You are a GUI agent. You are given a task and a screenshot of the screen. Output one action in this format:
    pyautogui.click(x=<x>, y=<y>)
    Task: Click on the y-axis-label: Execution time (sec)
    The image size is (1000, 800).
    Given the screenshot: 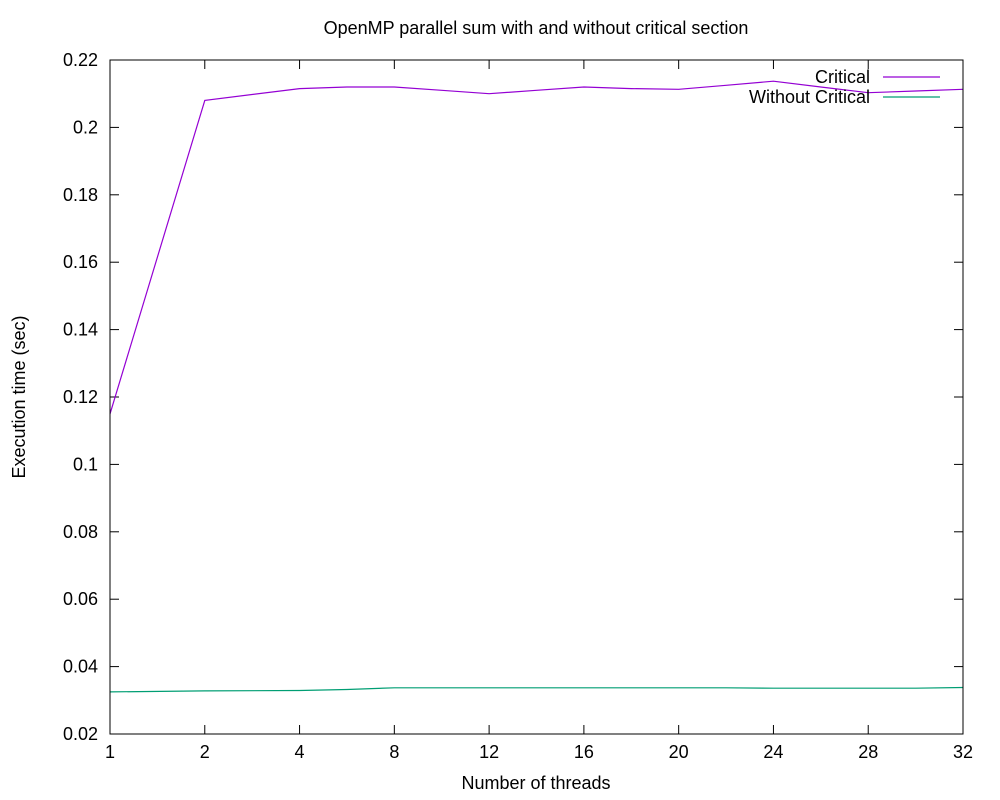 What is the action you would take?
    pyautogui.click(x=19, y=396)
    